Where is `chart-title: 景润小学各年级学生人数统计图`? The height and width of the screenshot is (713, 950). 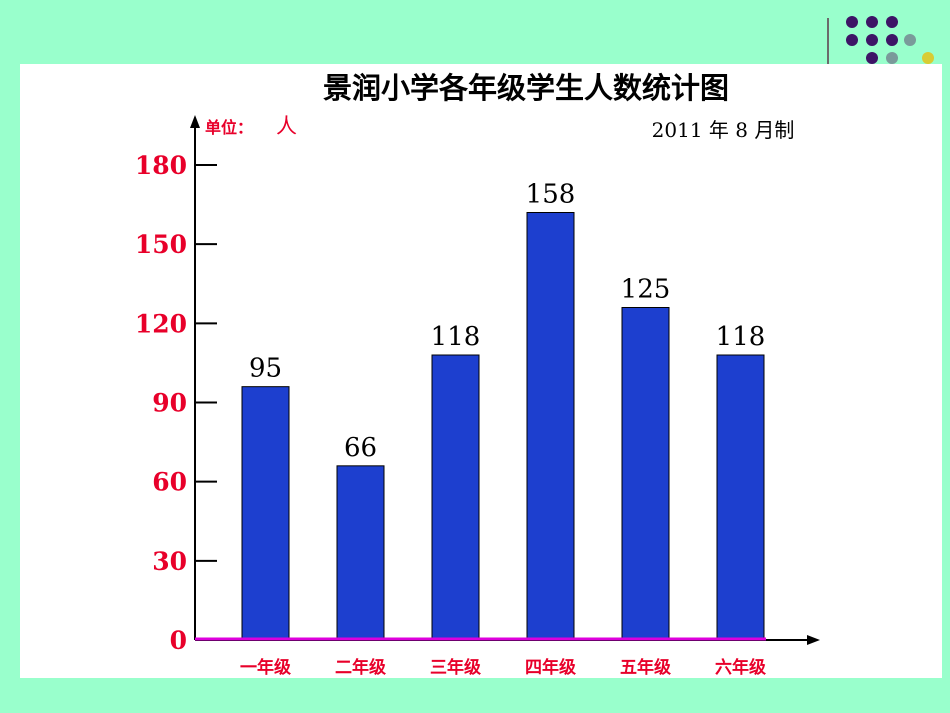 chart-title: 景润小学各年级学生人数统计图 is located at coordinates (526, 88).